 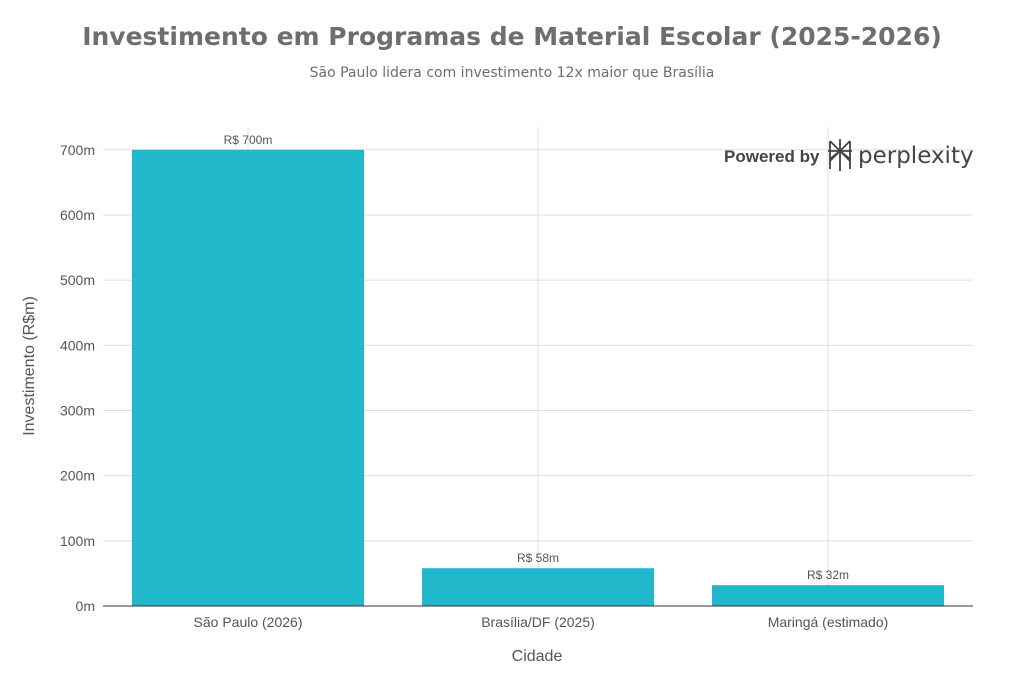 What do you see at coordinates (538, 558) in the screenshot?
I see `bar-data-label: R$ 58m` at bounding box center [538, 558].